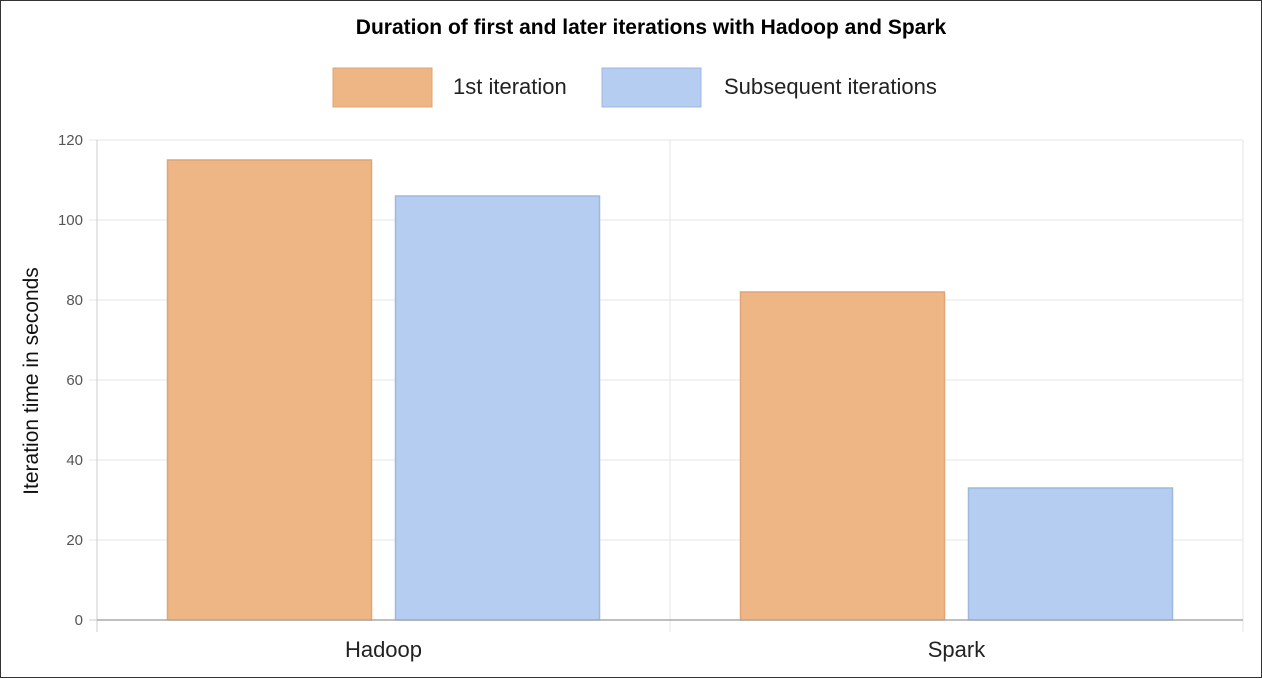 The image size is (1262, 679). I want to click on x-category-label-spark: Spark, so click(957, 649).